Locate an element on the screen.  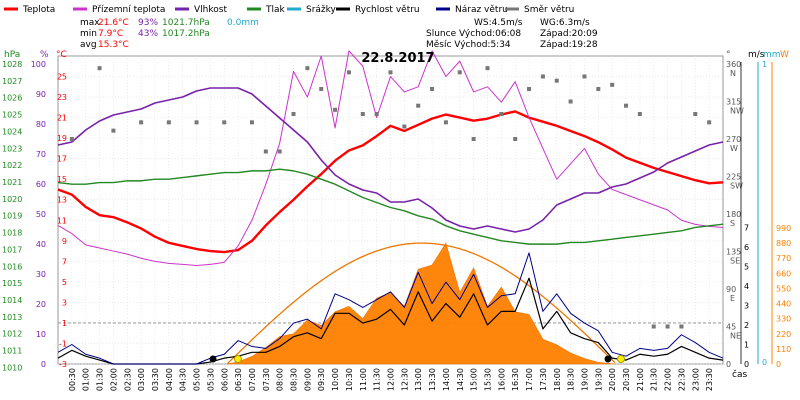
tick-label-pct: 90 is located at coordinates (41, 94).